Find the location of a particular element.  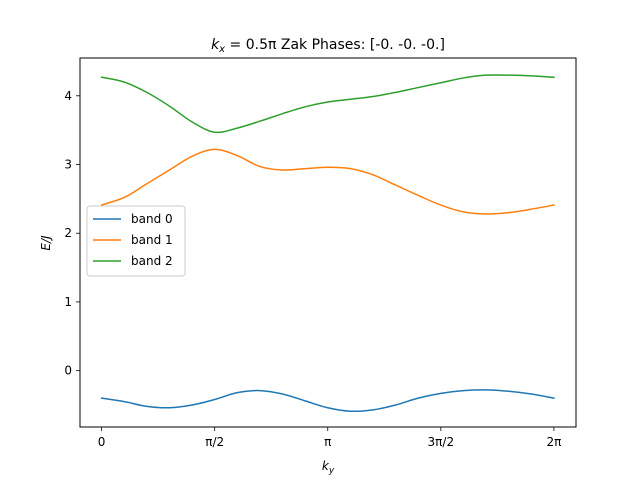

x-tick-label: 3π/2 is located at coordinates (441, 442).